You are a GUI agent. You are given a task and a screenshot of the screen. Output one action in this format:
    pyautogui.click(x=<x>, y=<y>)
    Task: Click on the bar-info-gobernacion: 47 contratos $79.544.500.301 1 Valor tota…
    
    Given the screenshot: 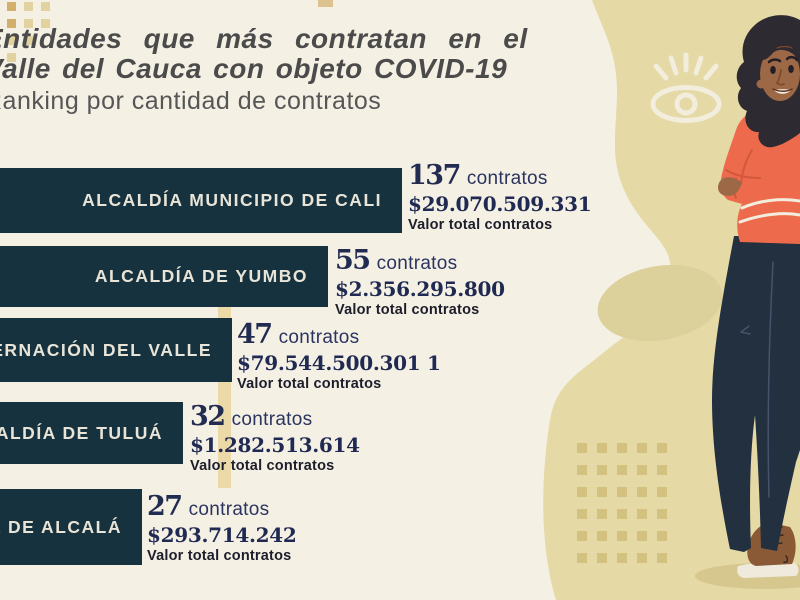 What is the action you would take?
    pyautogui.click(x=339, y=356)
    